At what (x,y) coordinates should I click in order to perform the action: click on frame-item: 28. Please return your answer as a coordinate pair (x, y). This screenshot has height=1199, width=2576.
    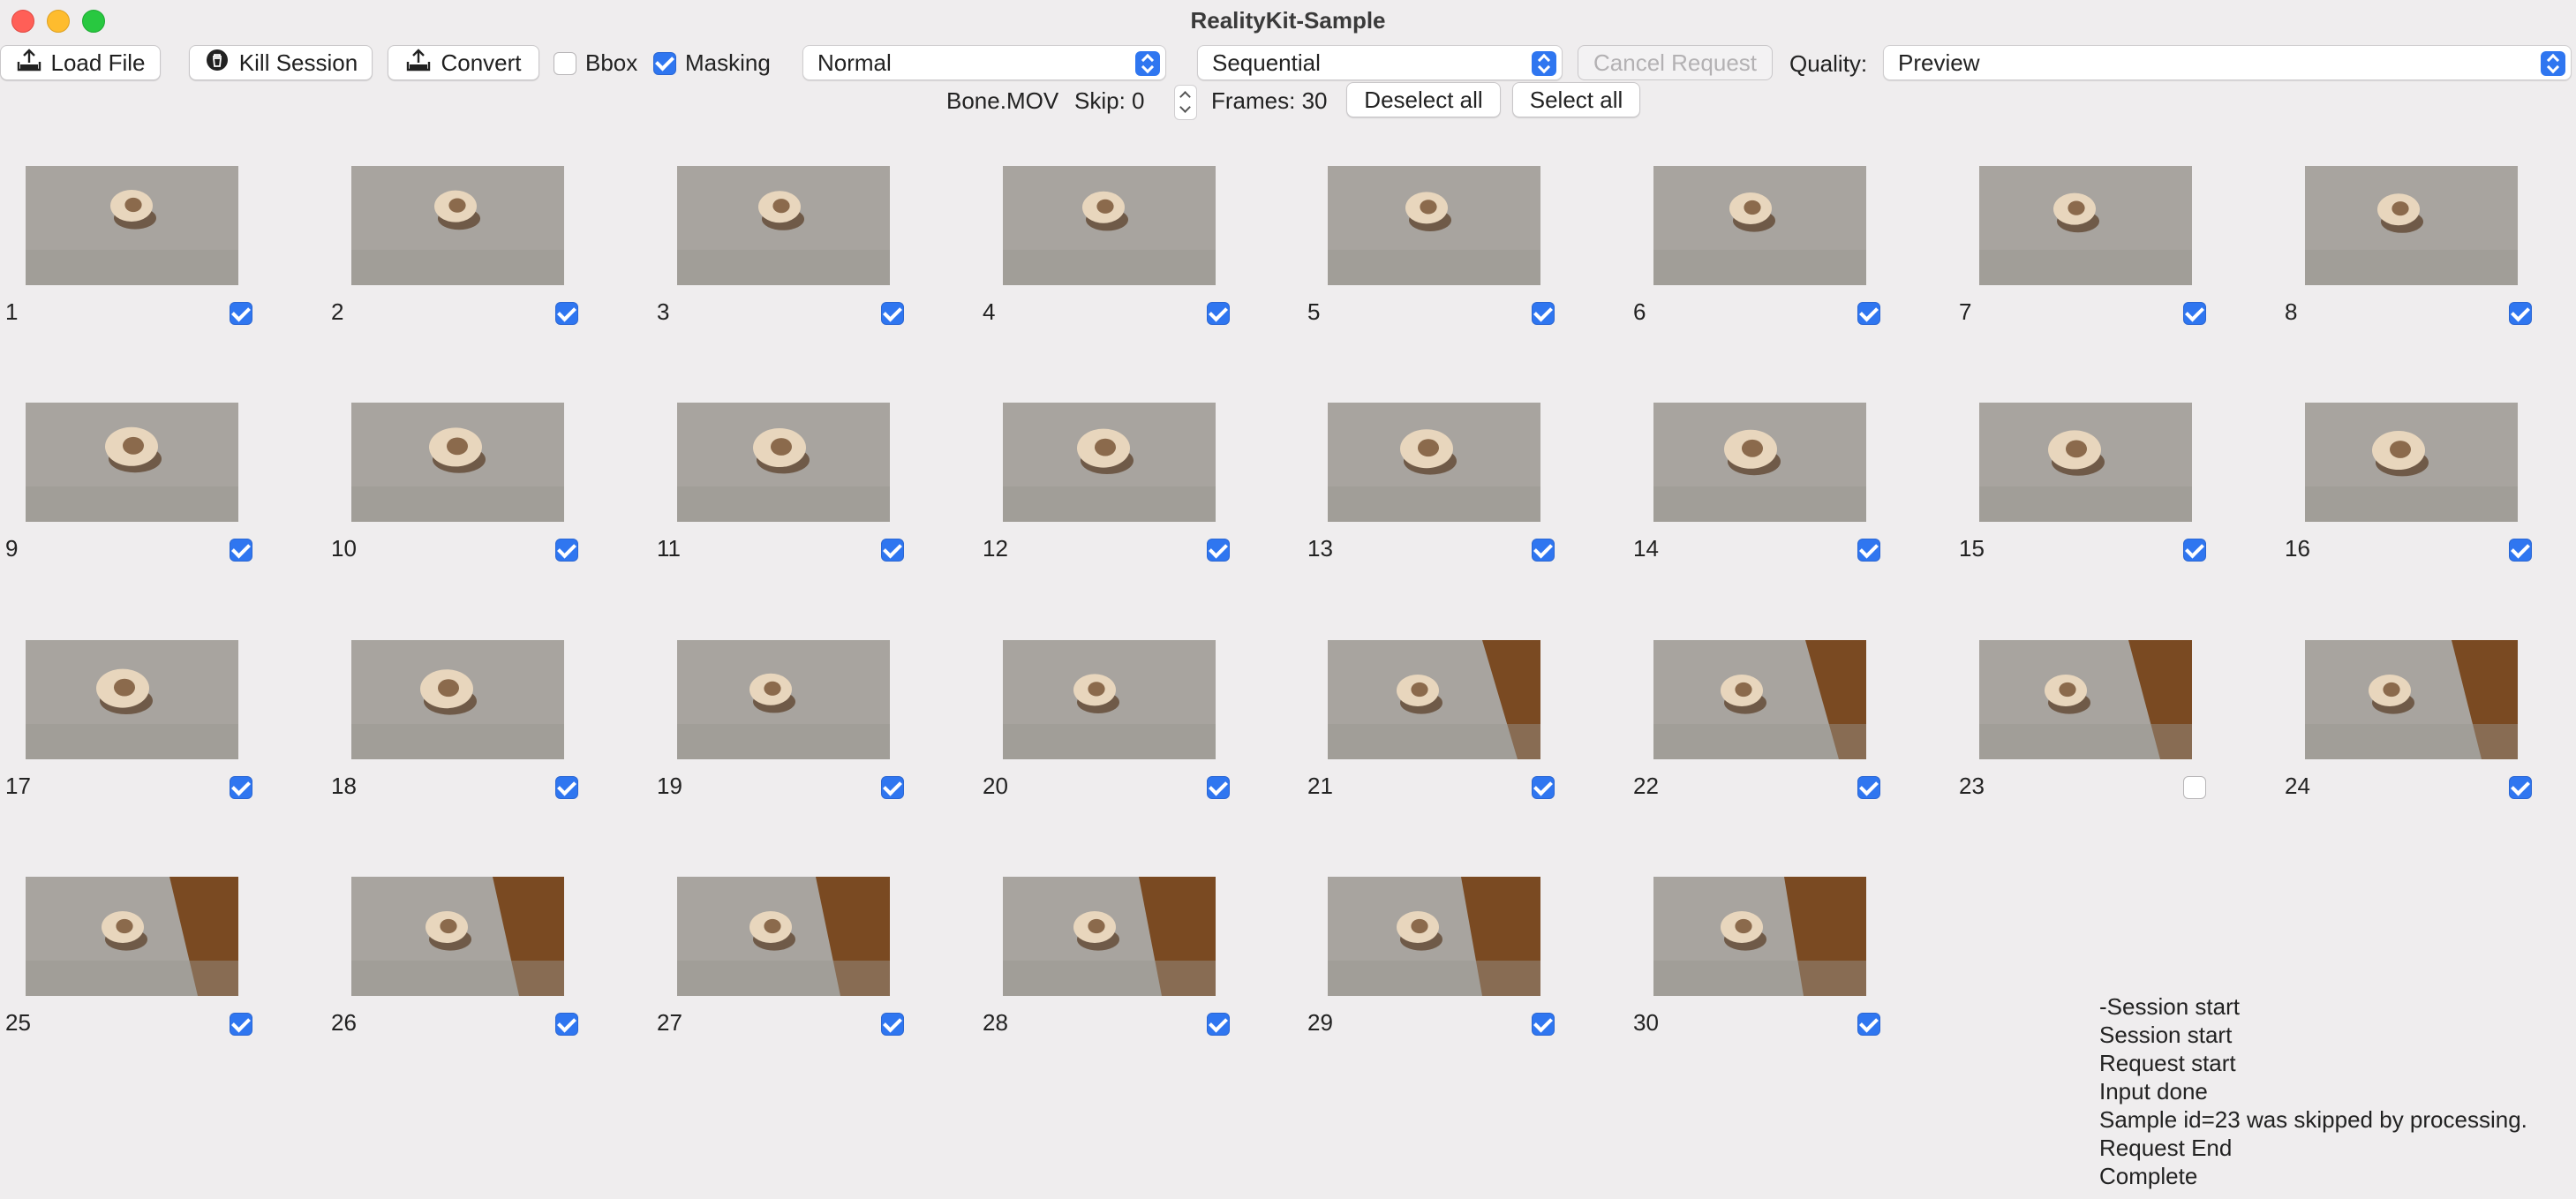
    Looking at the image, I should click on (1115, 983).